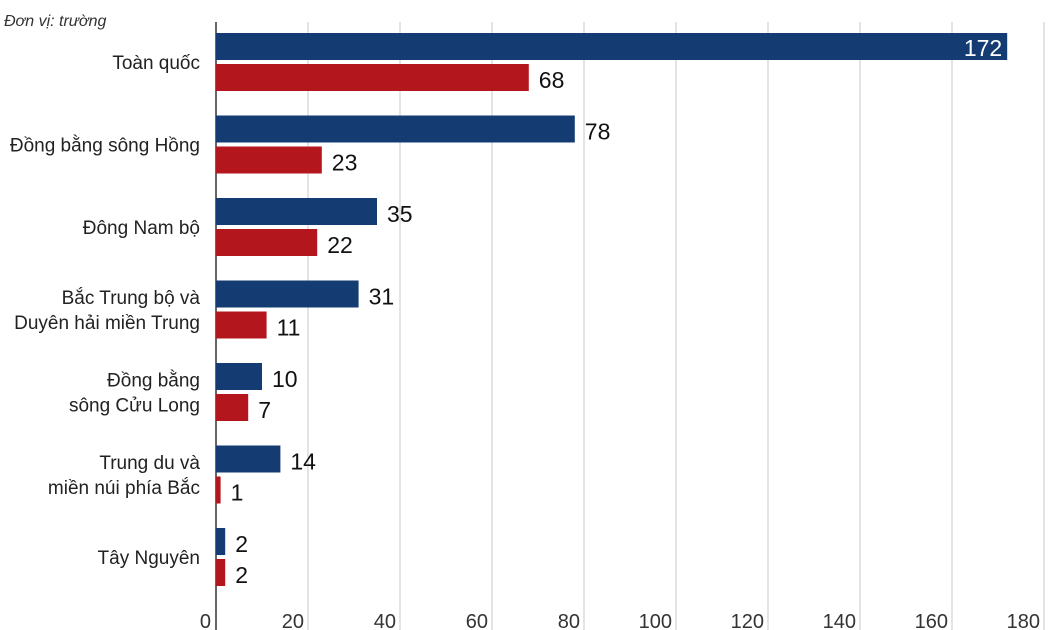  What do you see at coordinates (345, 163) in the screenshot?
I see `data-label: 23` at bounding box center [345, 163].